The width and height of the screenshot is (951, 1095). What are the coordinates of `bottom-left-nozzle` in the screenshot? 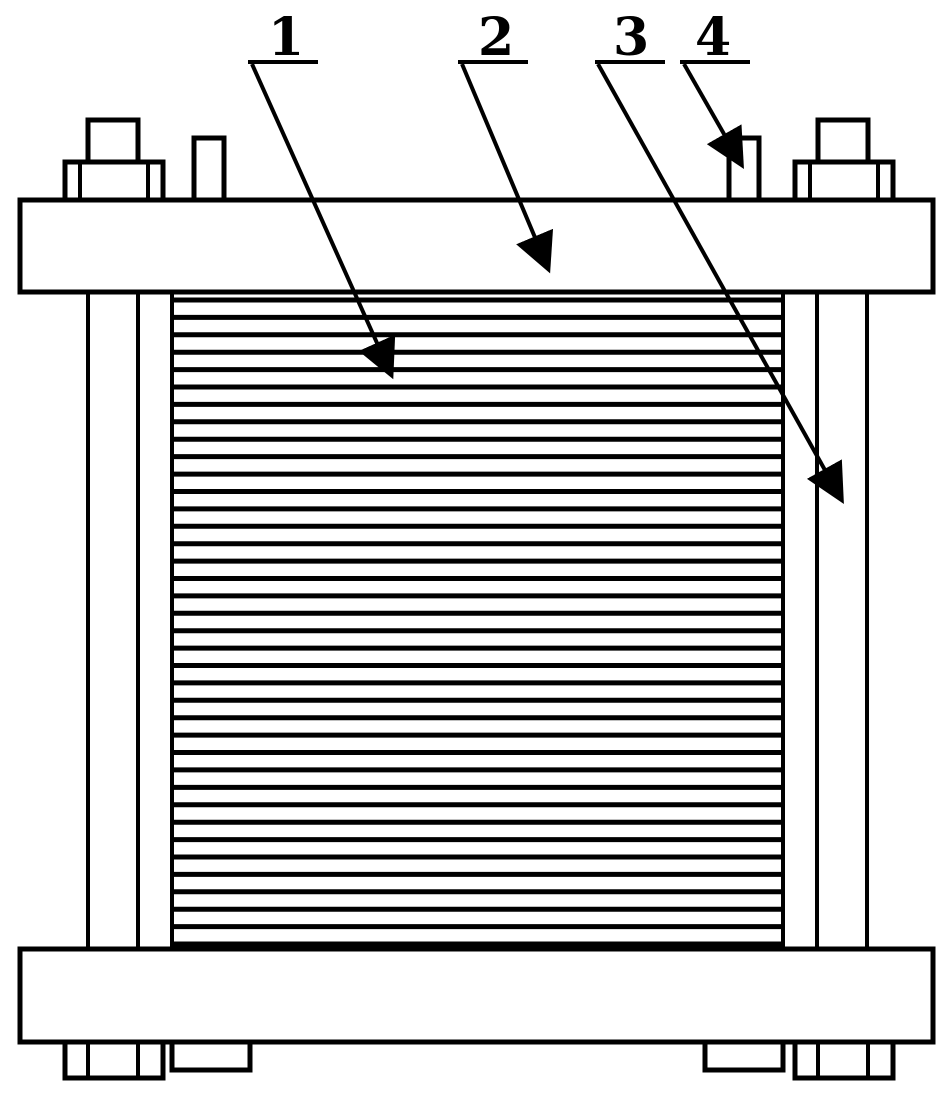 It's located at (211, 1056).